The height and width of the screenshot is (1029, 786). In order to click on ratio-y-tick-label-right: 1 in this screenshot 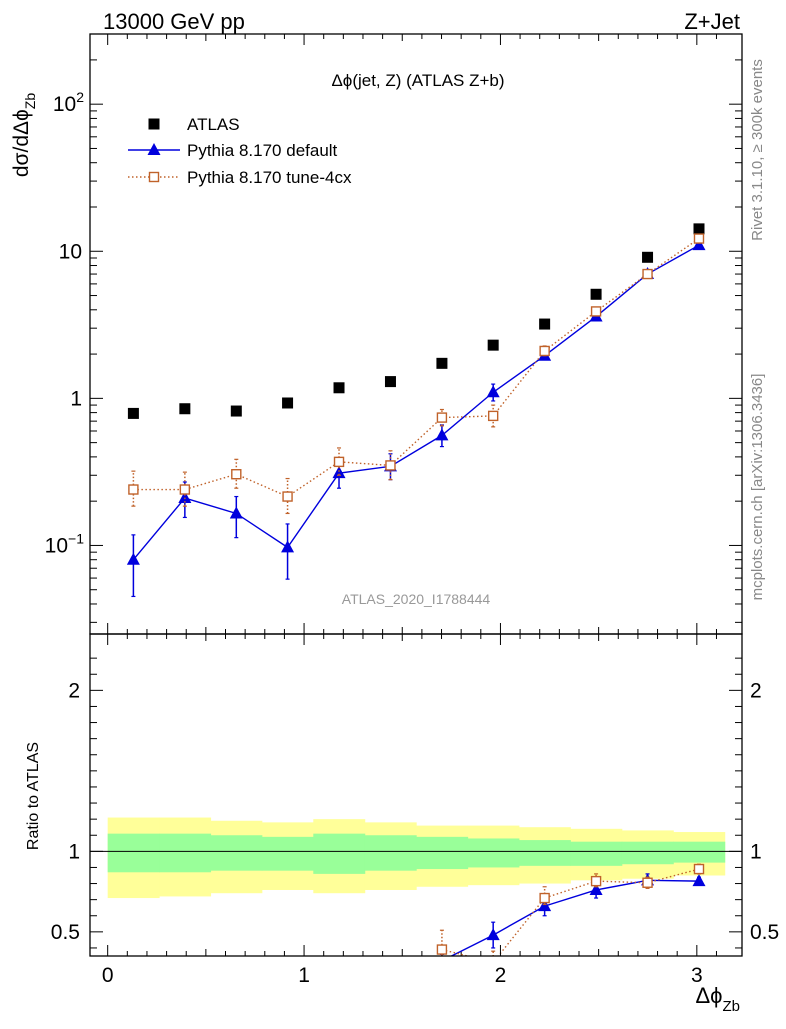, I will do `click(756, 851)`.